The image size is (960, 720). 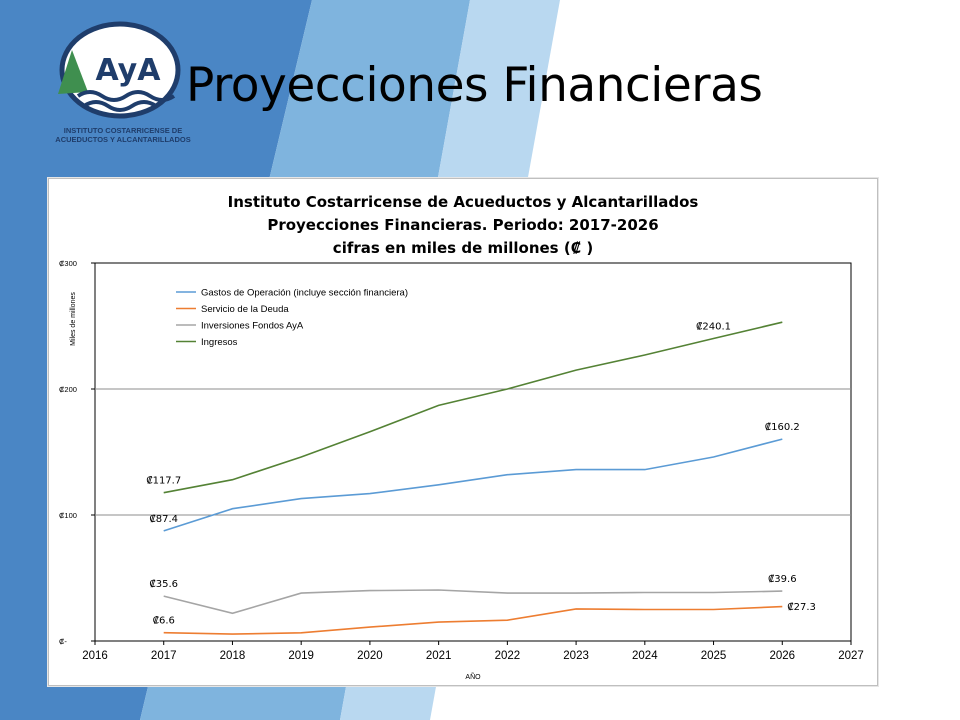 What do you see at coordinates (68, 389) in the screenshot?
I see `y-tick-label: ₡200` at bounding box center [68, 389].